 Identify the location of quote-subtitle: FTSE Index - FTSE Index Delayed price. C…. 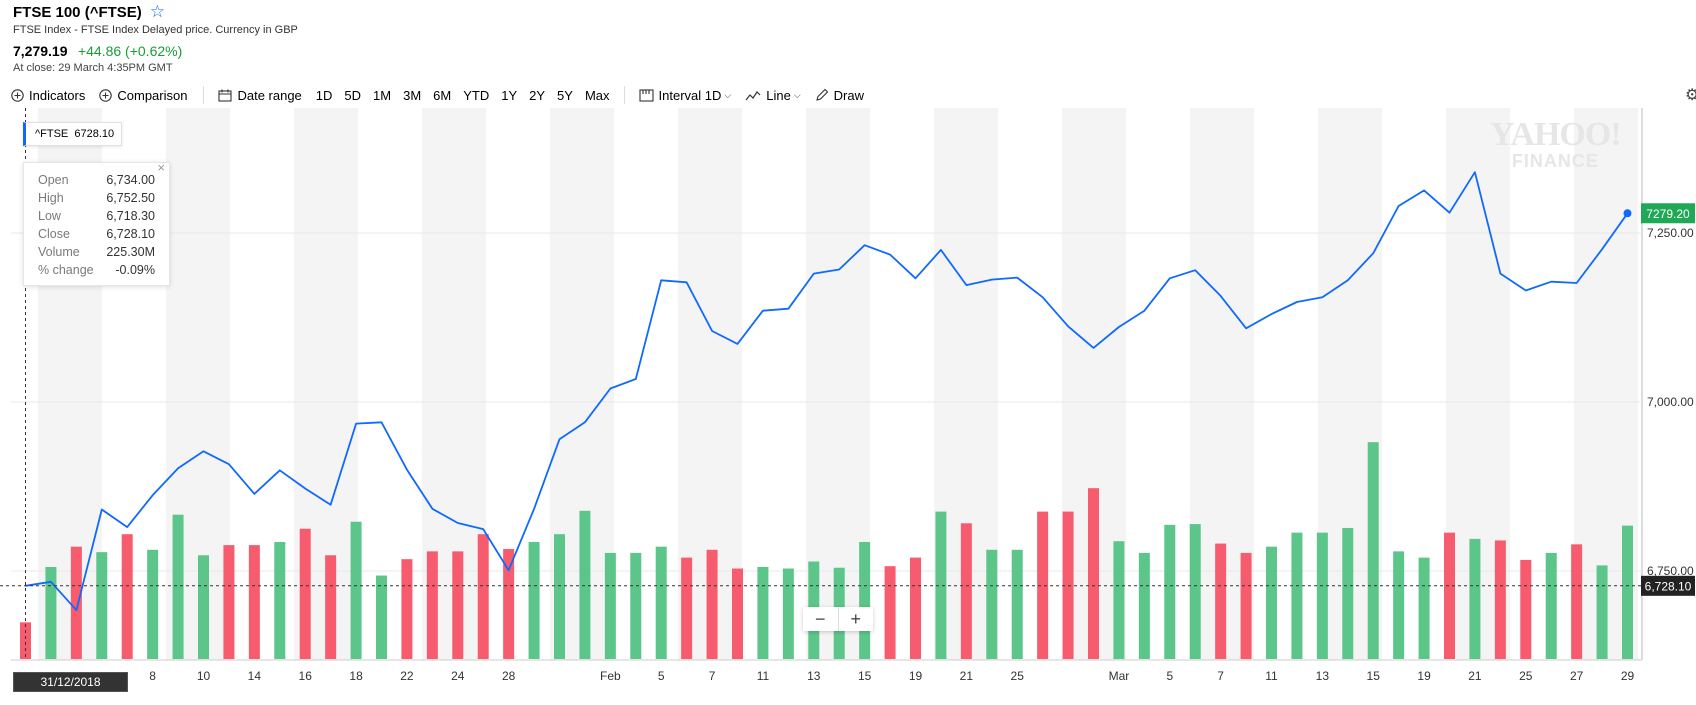
(155, 30).